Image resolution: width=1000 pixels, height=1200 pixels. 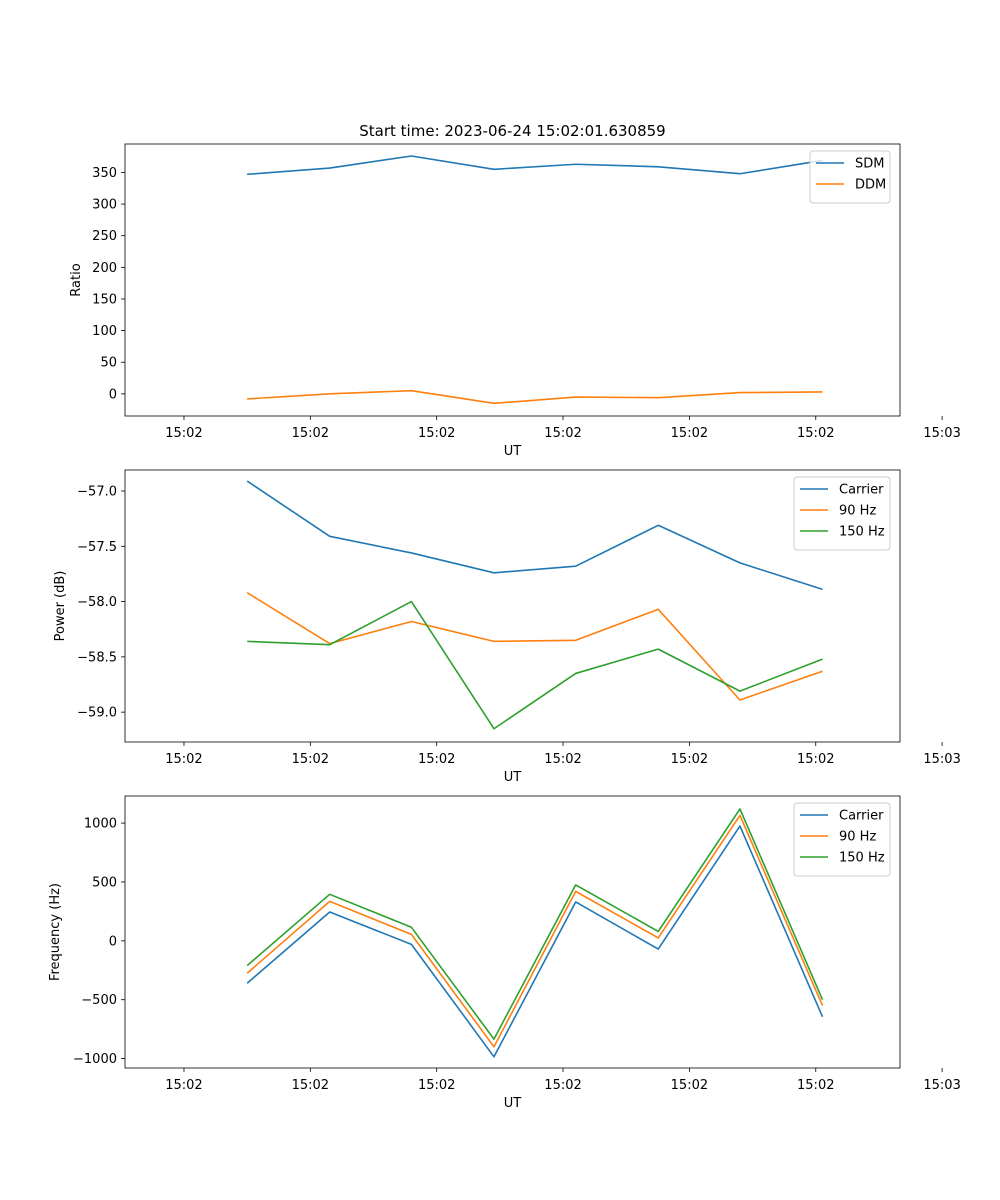 What do you see at coordinates (97, 602) in the screenshot?
I see `y-tick-label: −58.0` at bounding box center [97, 602].